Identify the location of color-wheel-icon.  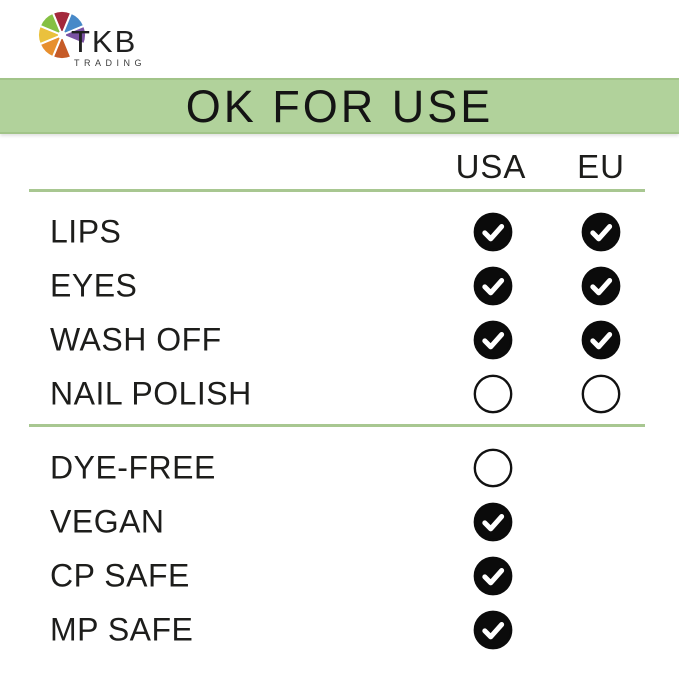
(62, 35).